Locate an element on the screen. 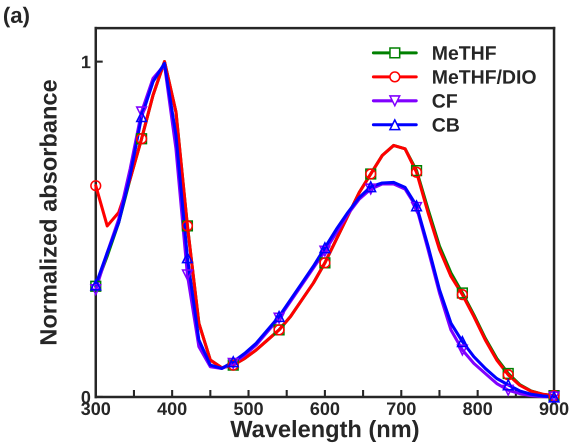  legend-label: CB is located at coordinates (445, 125).